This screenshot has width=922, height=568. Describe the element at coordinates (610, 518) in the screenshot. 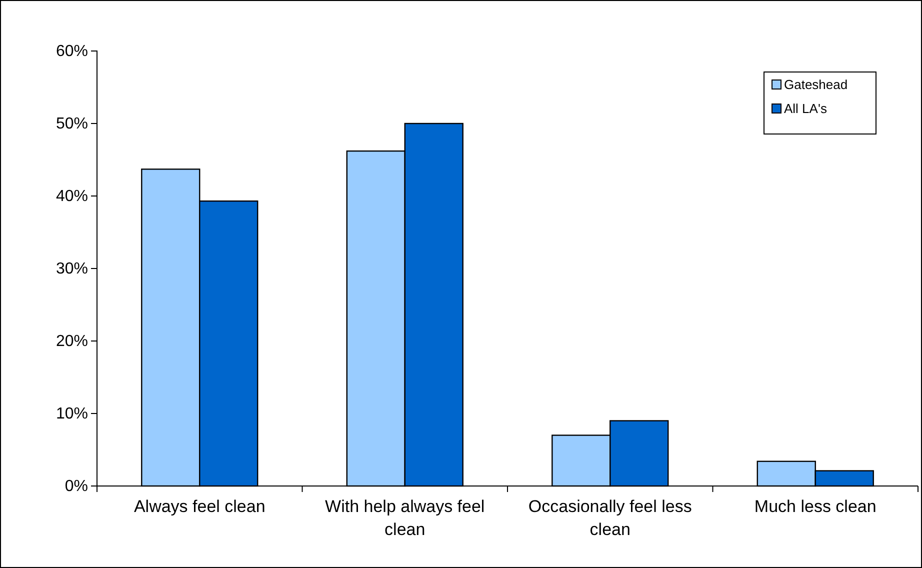

I see `x-tick-label: Occasionally feel less clean` at that location.